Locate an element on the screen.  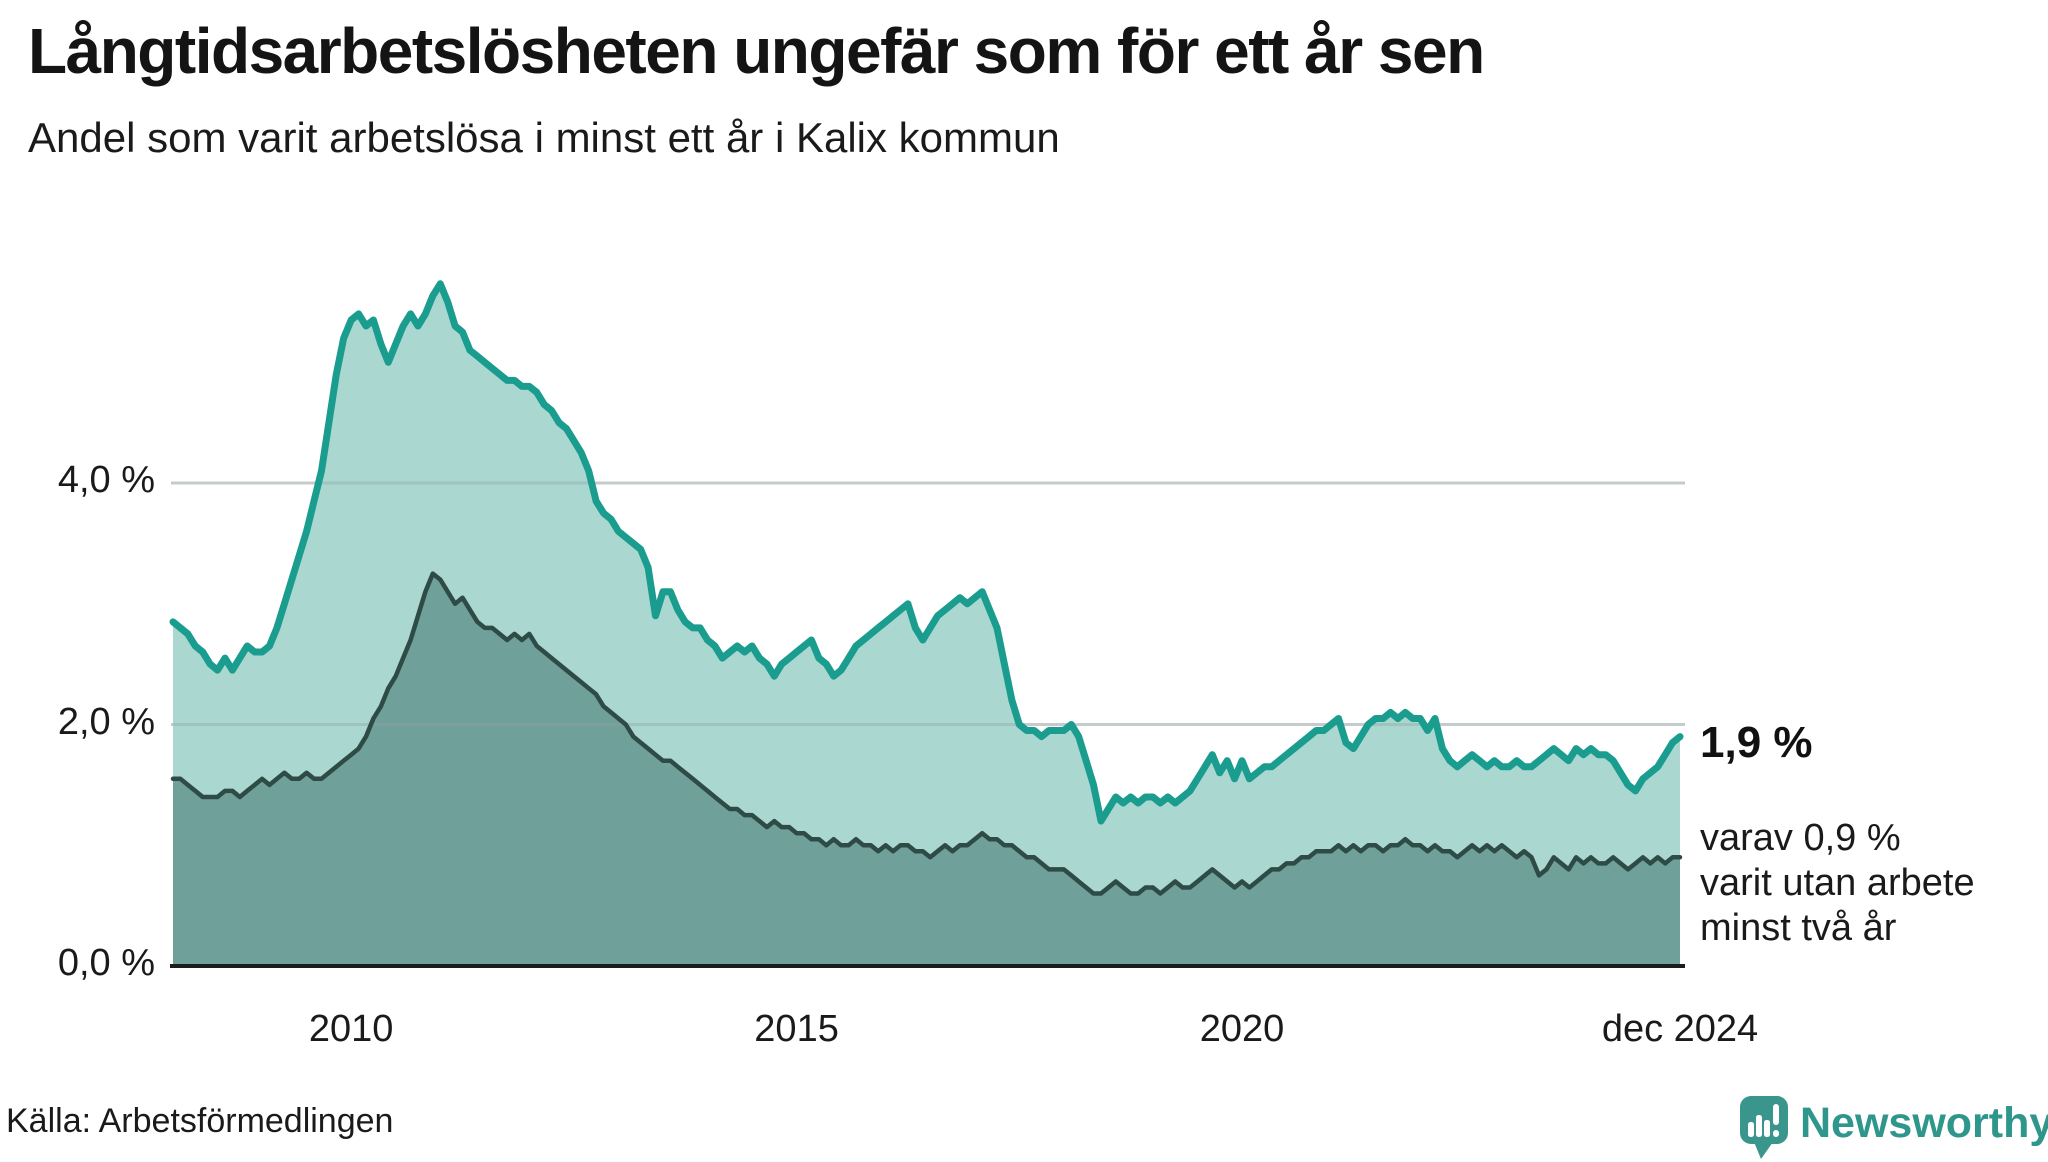
y-tick-label: 4,0 % is located at coordinates (106, 480).